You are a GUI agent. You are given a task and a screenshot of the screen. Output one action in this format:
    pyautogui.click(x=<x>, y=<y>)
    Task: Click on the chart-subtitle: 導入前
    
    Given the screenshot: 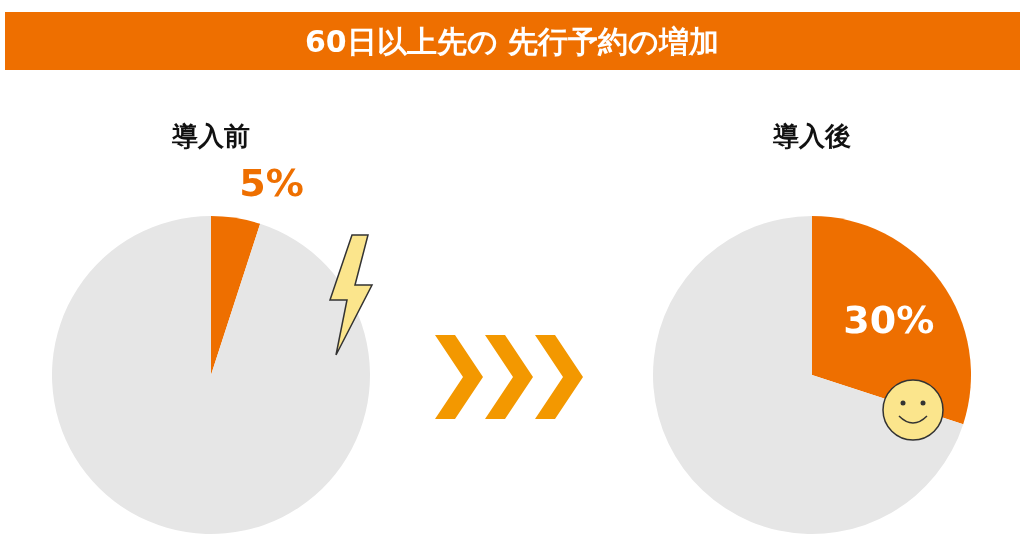 What is the action you would take?
    pyautogui.click(x=210, y=136)
    